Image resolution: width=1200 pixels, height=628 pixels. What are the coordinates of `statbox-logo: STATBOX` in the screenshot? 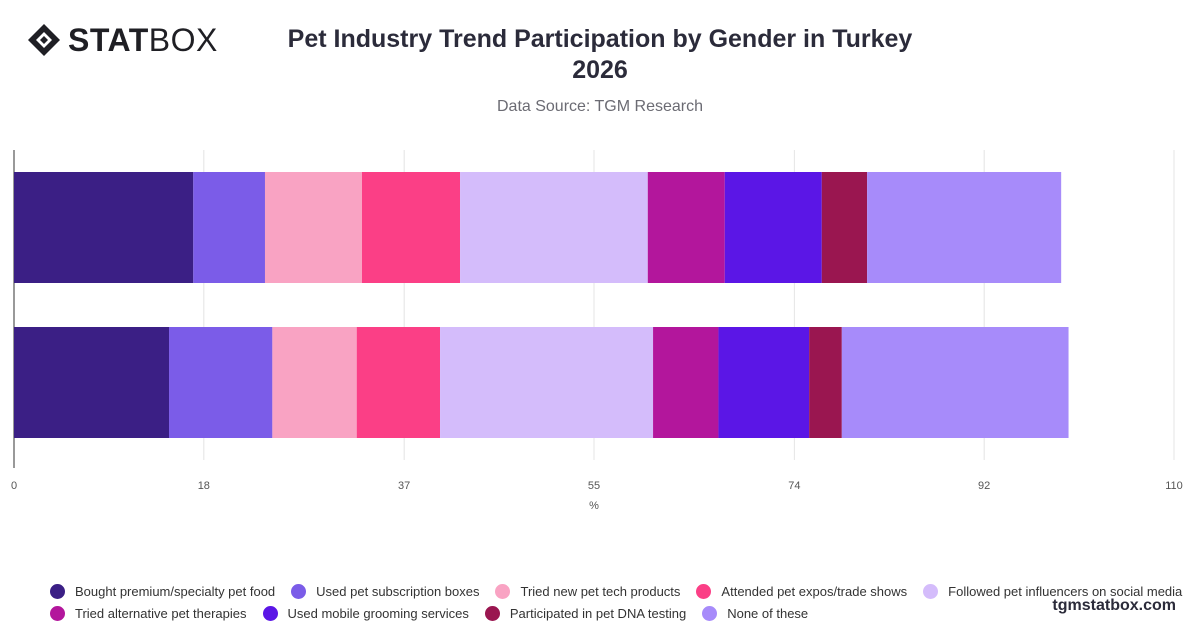 It's located at (122, 40).